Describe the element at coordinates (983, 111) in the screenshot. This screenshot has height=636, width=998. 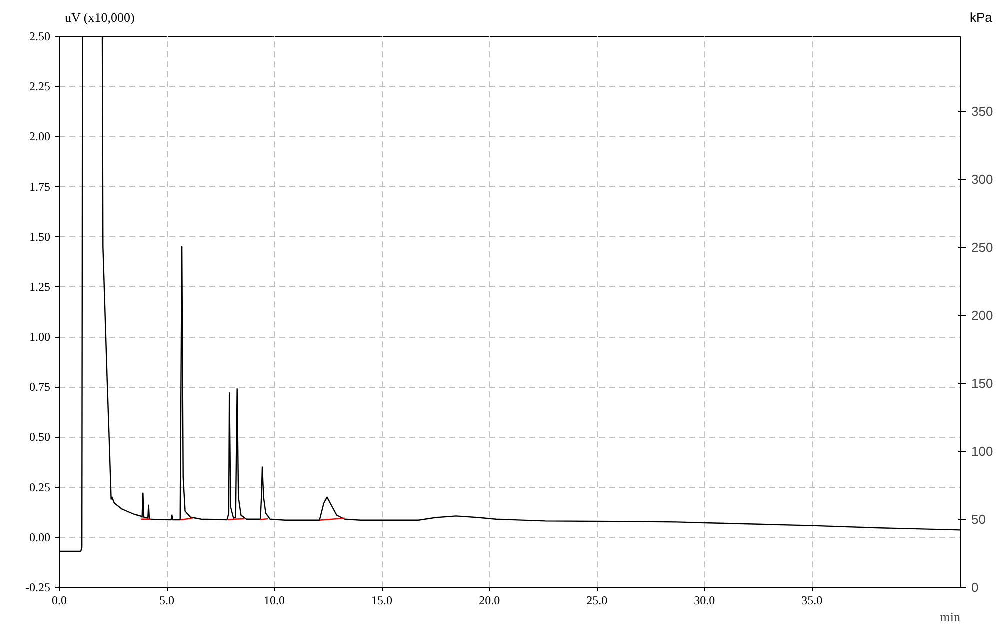
I see `y2-tick-label: 350` at that location.